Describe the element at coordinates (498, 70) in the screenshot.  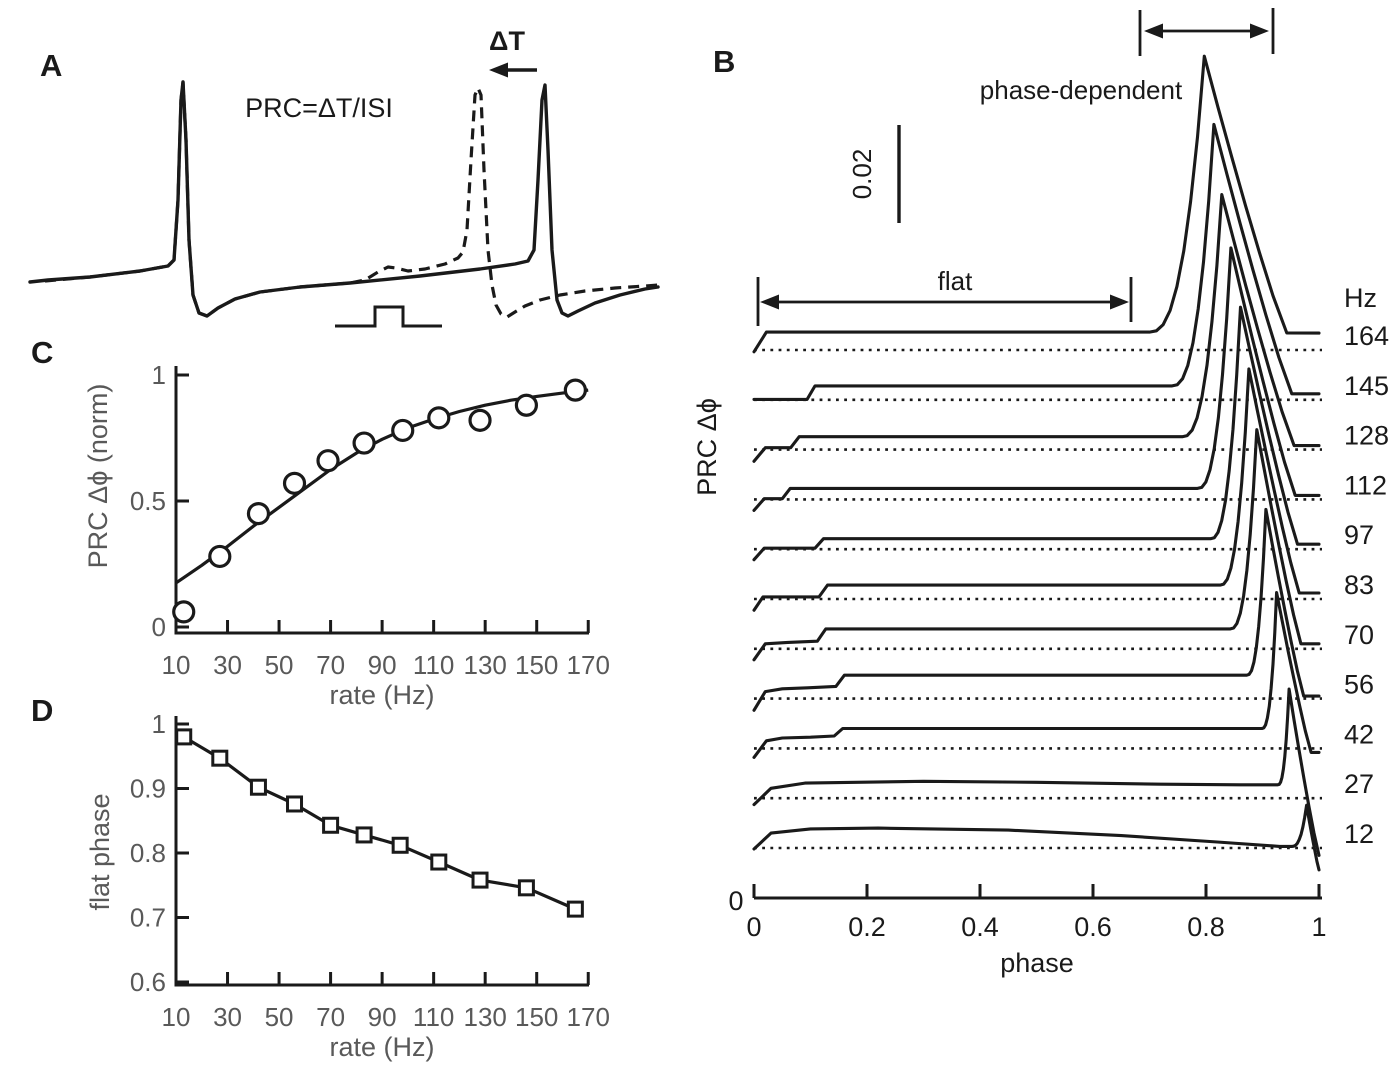
I see `delta-t-arrowhead` at that location.